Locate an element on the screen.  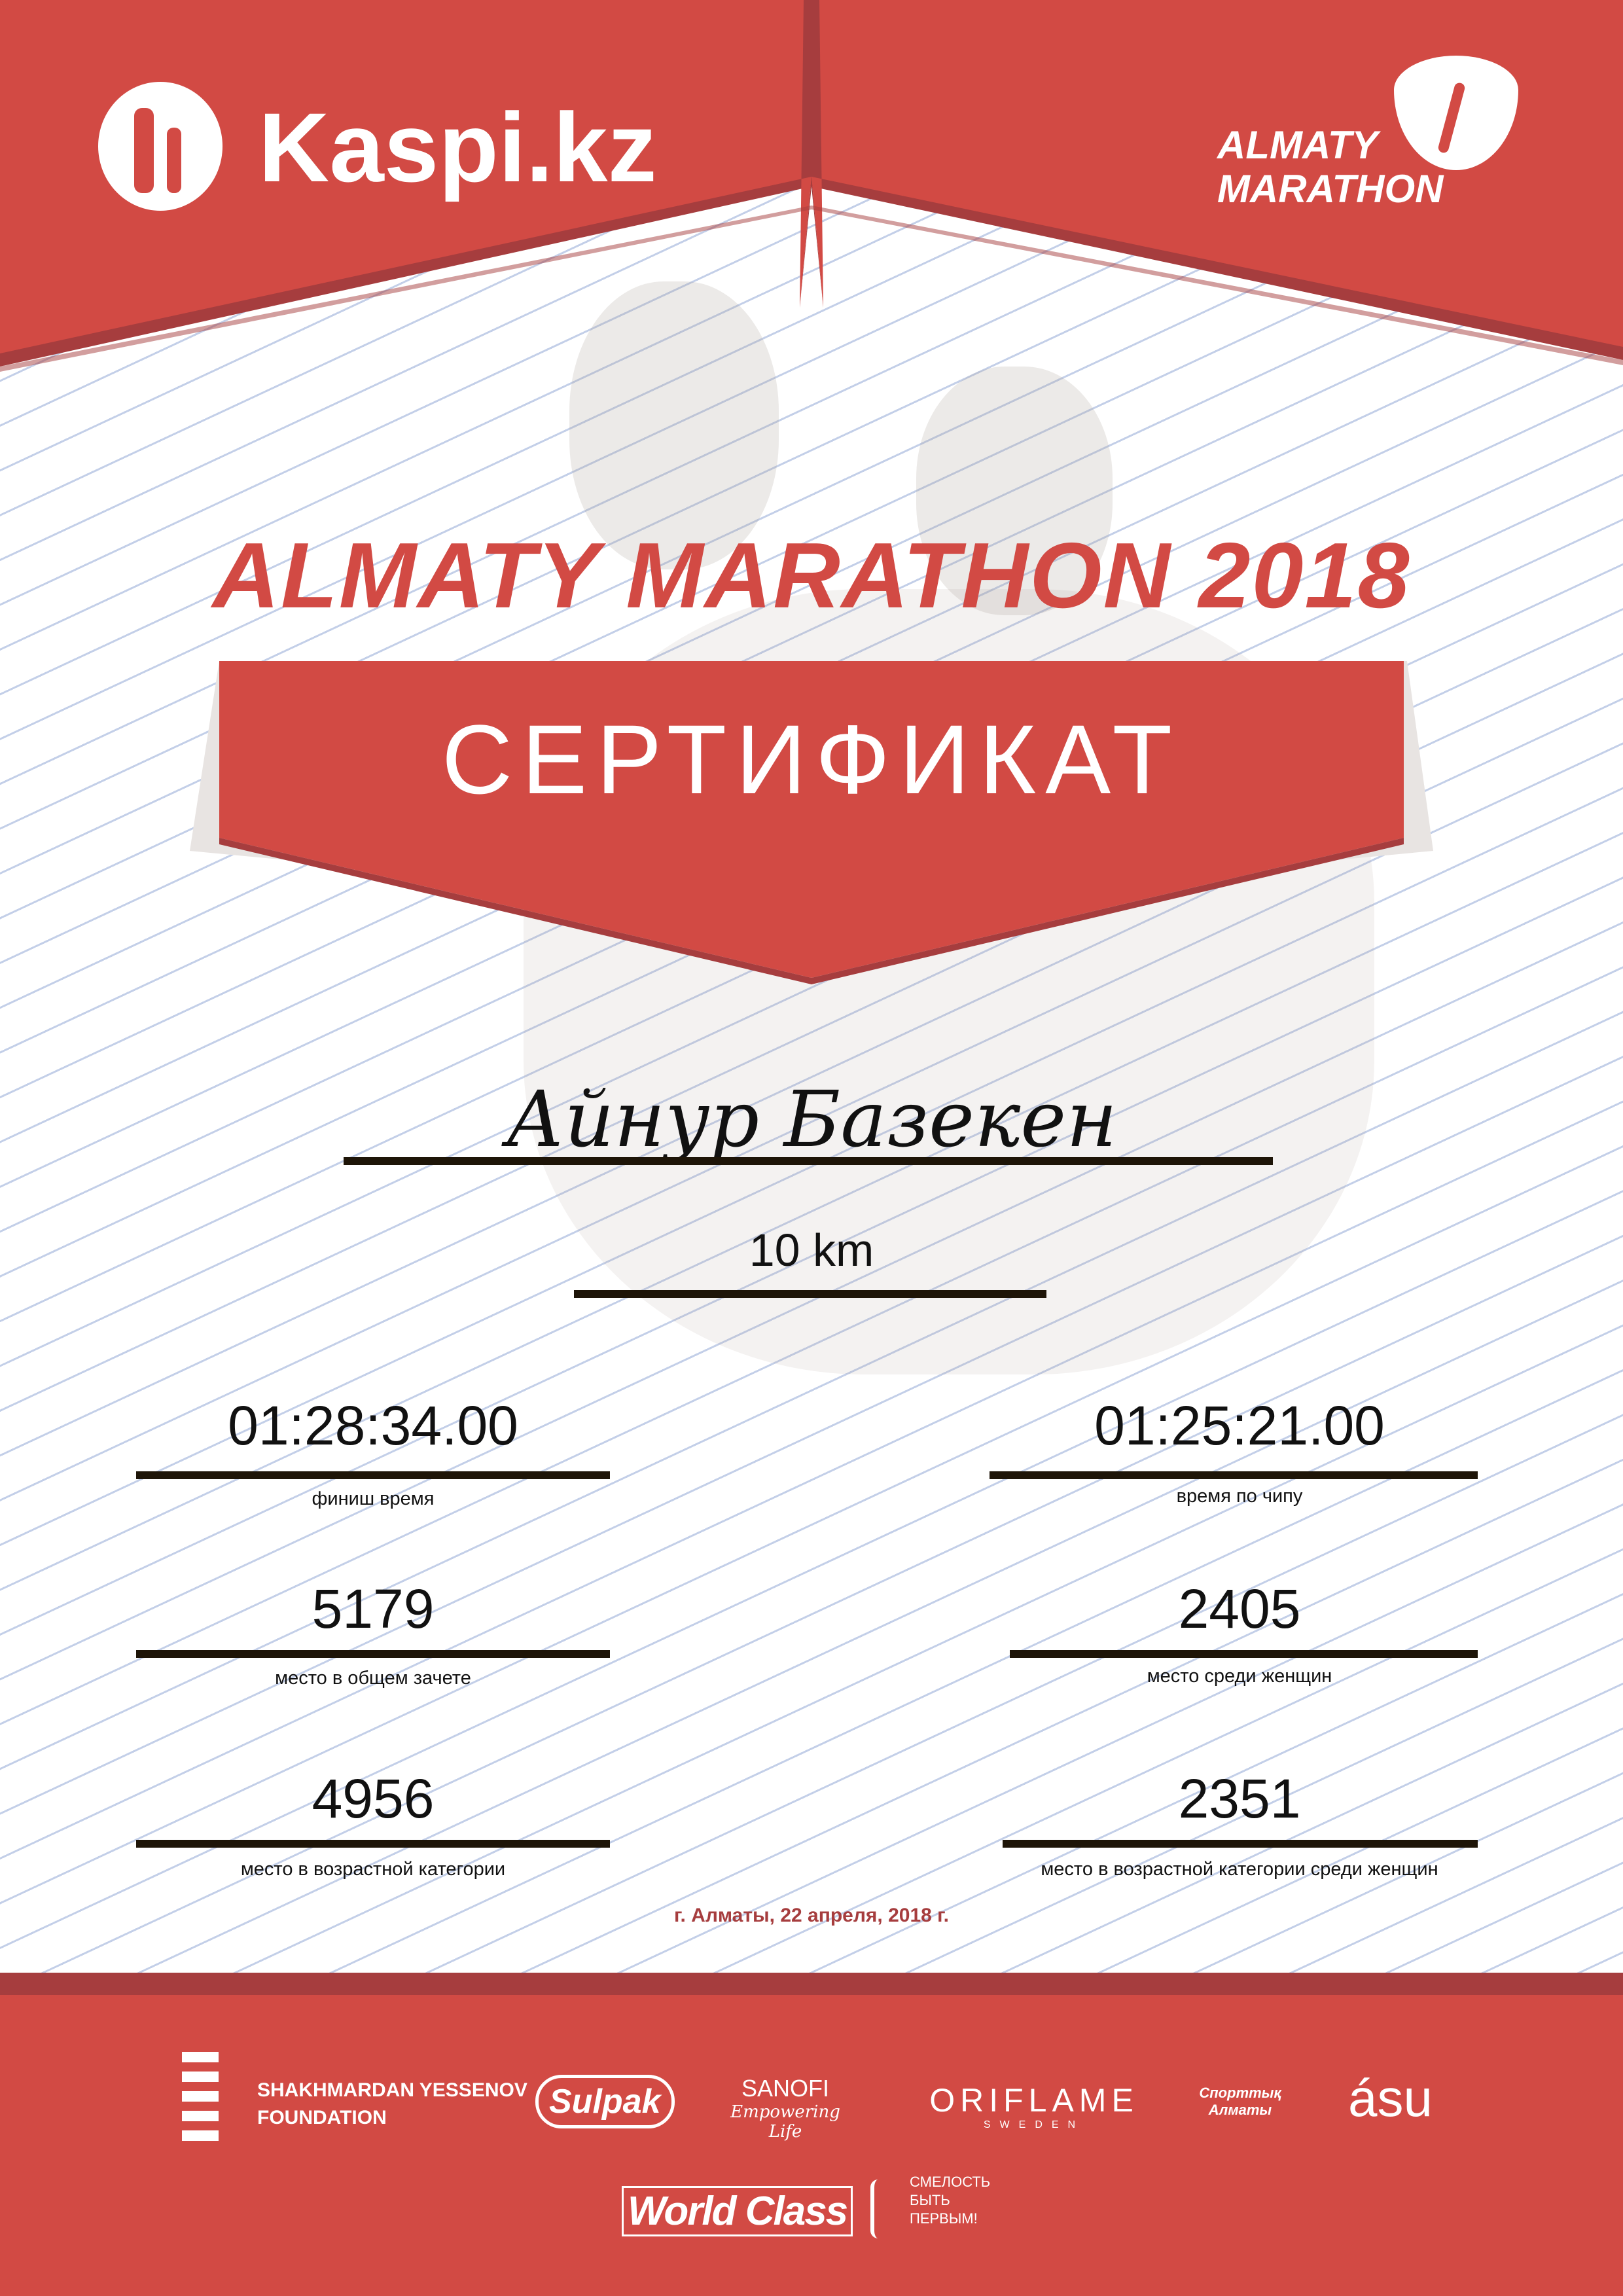
finish-time-label: финиш время is located at coordinates (373, 1498).